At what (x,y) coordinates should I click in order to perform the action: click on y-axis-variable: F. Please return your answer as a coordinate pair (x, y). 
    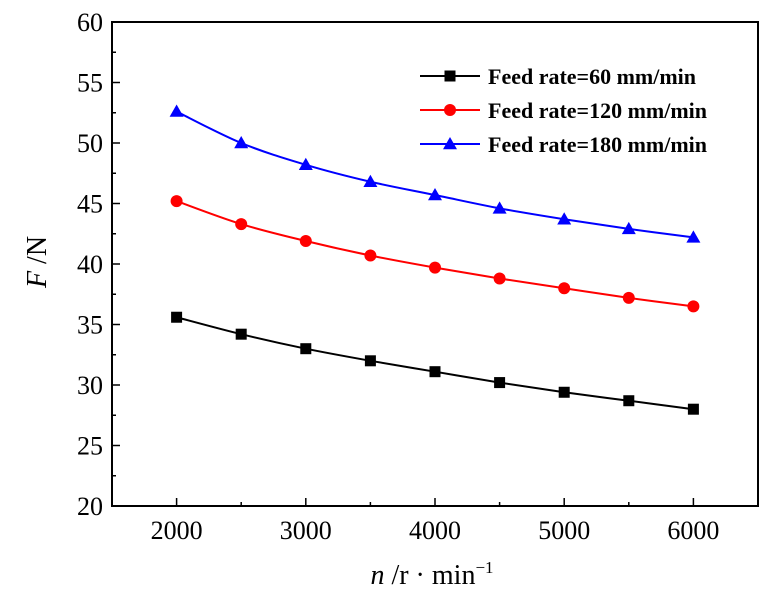
    Looking at the image, I should click on (37, 279).